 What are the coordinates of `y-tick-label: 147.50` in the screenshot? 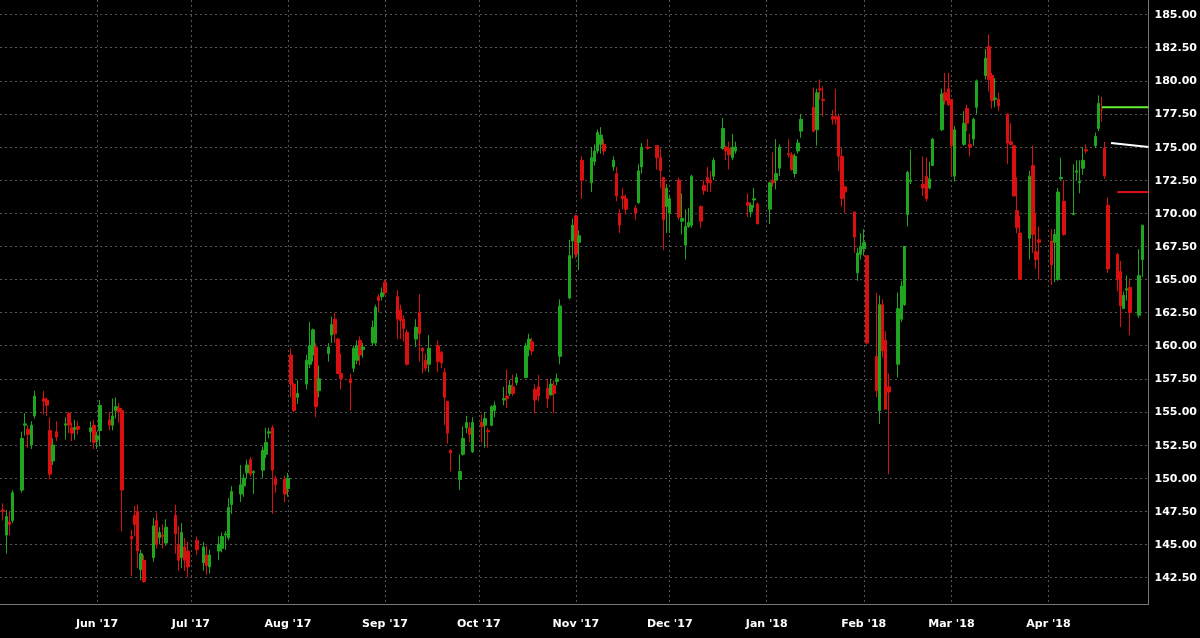 It's located at (1176, 511).